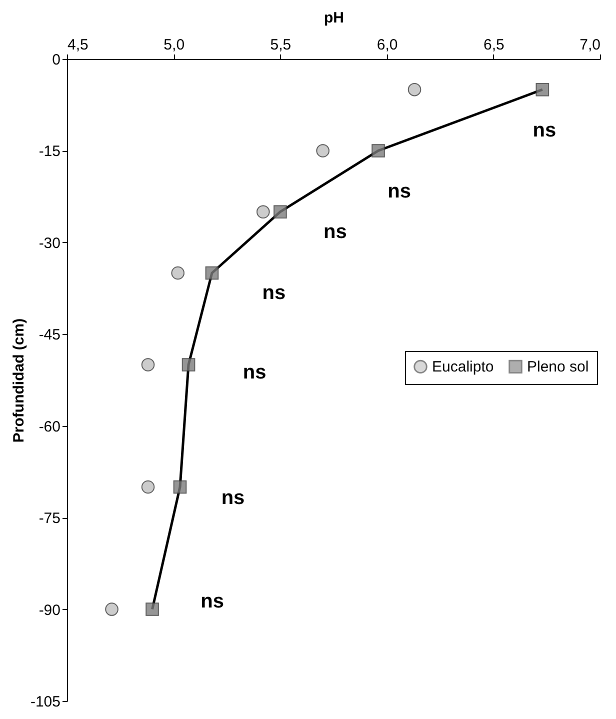  What do you see at coordinates (49, 427) in the screenshot?
I see `y-tick-label: -60` at bounding box center [49, 427].